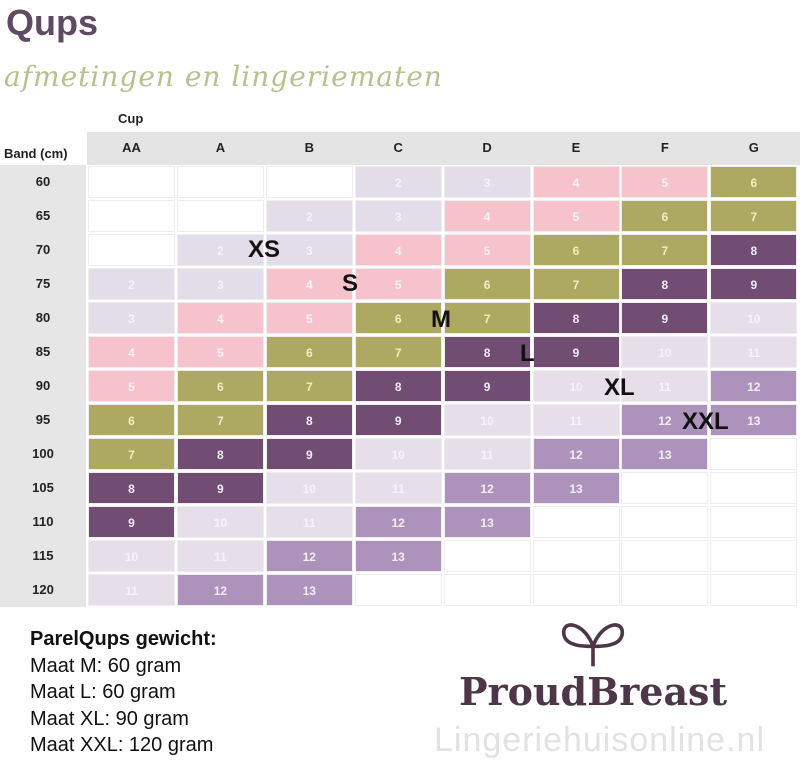 The height and width of the screenshot is (762, 800). I want to click on weight-item: Maat L: 60 gram, so click(103, 692).